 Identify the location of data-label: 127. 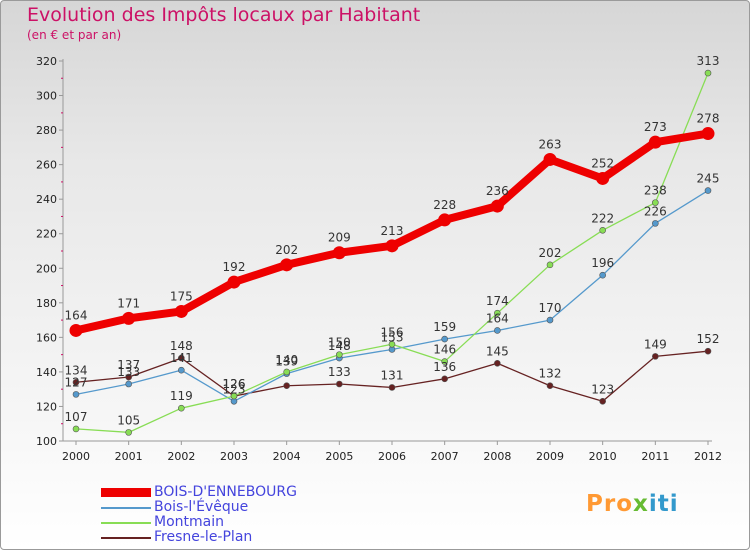
(76, 382).